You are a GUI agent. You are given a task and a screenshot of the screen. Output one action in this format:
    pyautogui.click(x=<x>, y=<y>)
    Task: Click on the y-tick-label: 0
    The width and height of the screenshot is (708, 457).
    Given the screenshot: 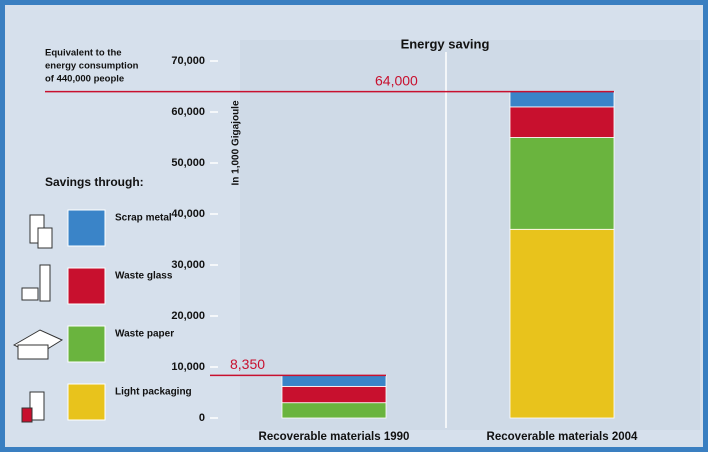 What is the action you would take?
    pyautogui.click(x=202, y=418)
    